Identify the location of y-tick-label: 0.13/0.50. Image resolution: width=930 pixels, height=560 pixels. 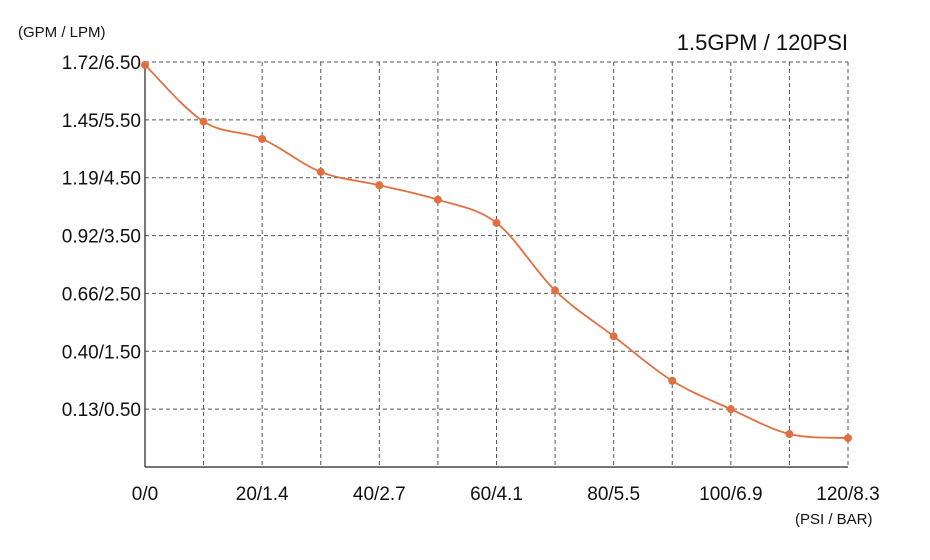
(101, 410).